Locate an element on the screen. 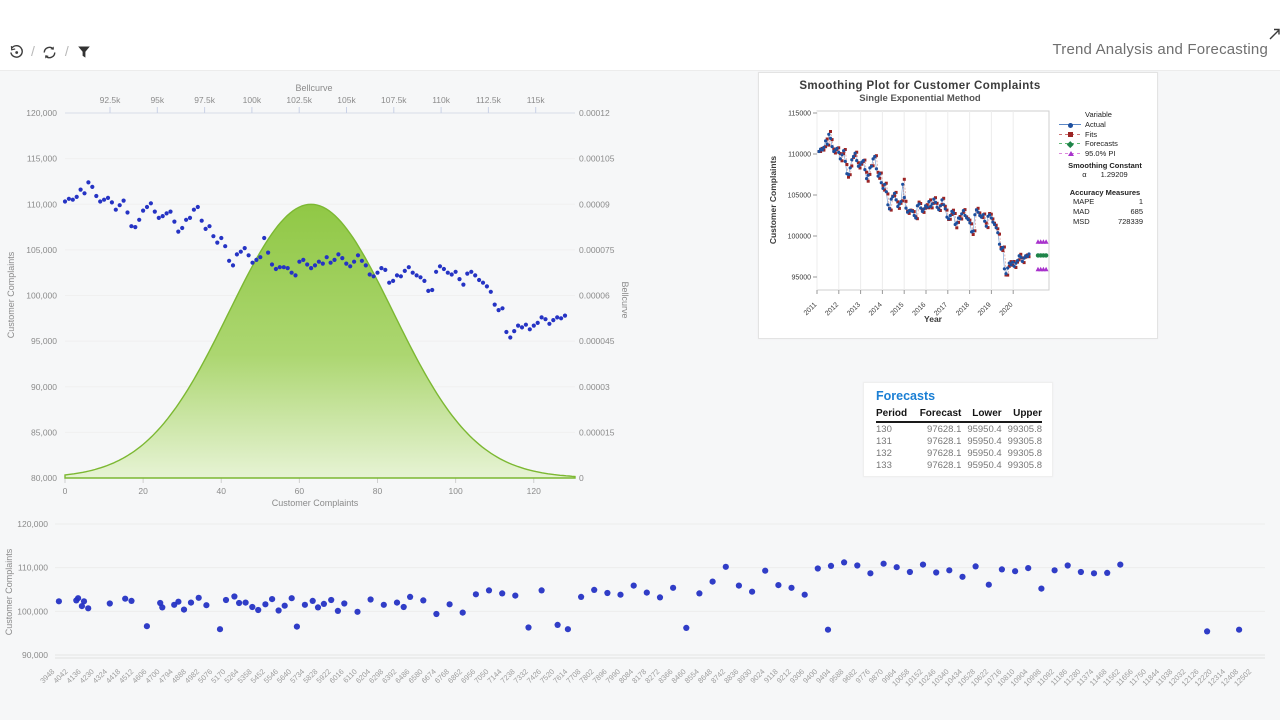  svg-text: 105000 is located at coordinates (799, 196).